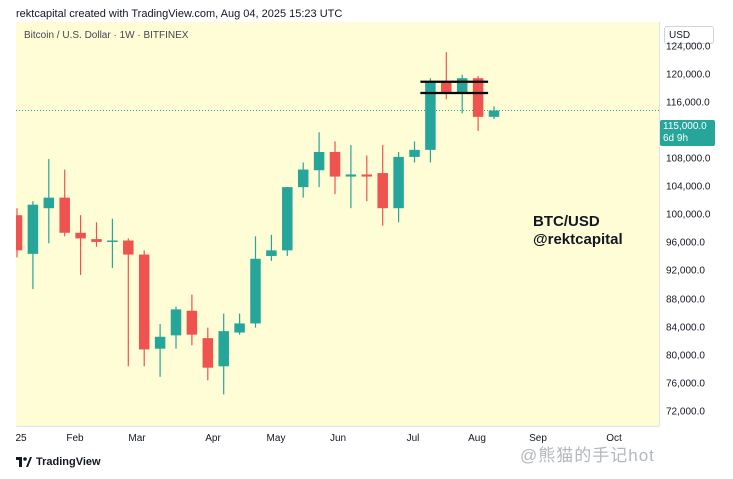 The image size is (733, 479). What do you see at coordinates (75, 438) in the screenshot?
I see `time-tick-label: Feb` at bounding box center [75, 438].